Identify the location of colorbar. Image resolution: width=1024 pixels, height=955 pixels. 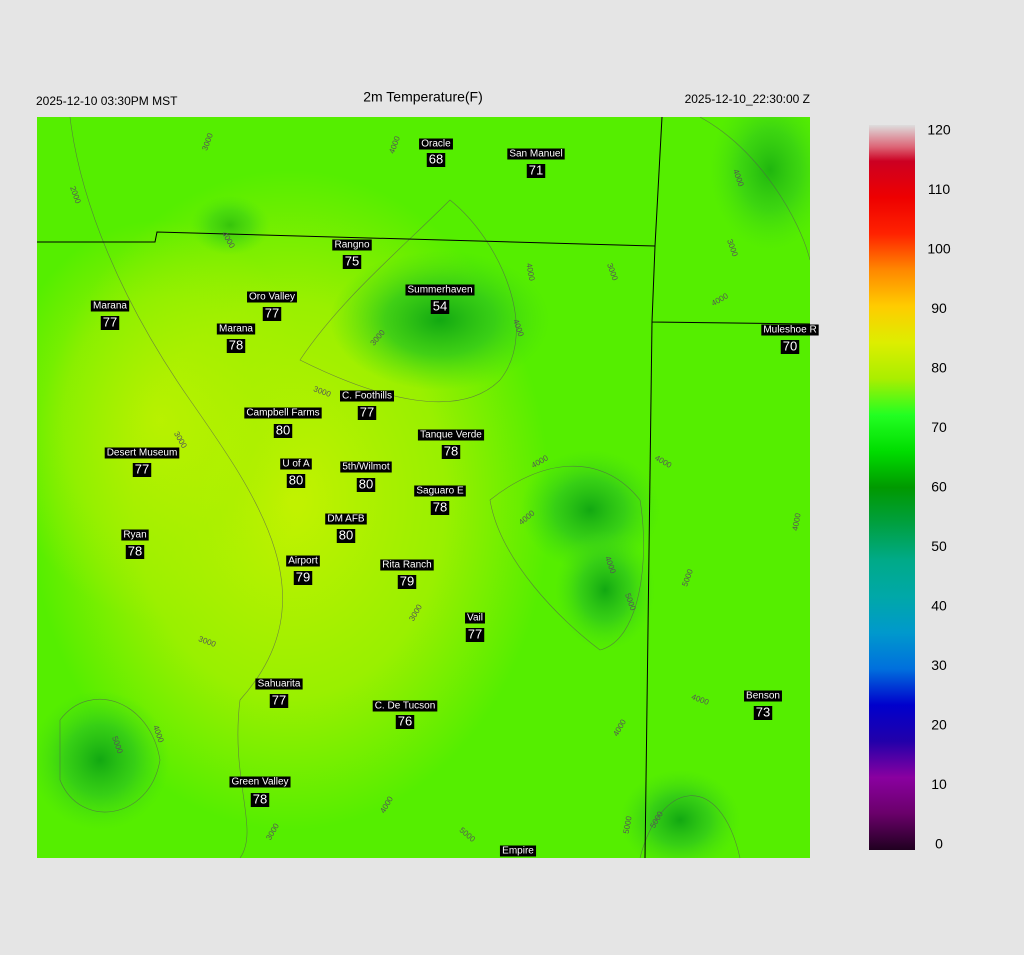
(892, 487).